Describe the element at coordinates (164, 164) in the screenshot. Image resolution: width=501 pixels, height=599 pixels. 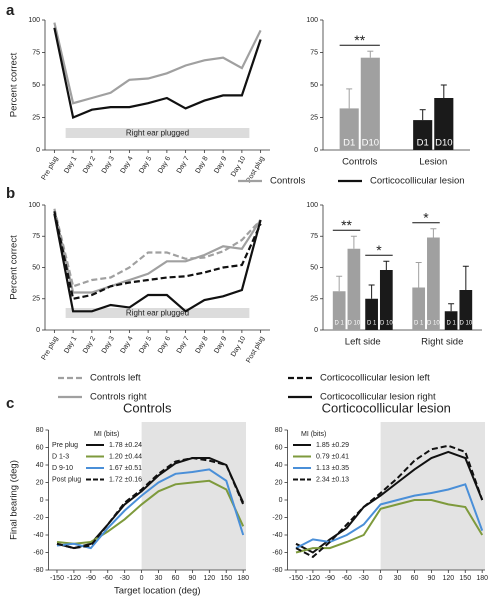
I see `x-tick-label: Day 6` at that location.